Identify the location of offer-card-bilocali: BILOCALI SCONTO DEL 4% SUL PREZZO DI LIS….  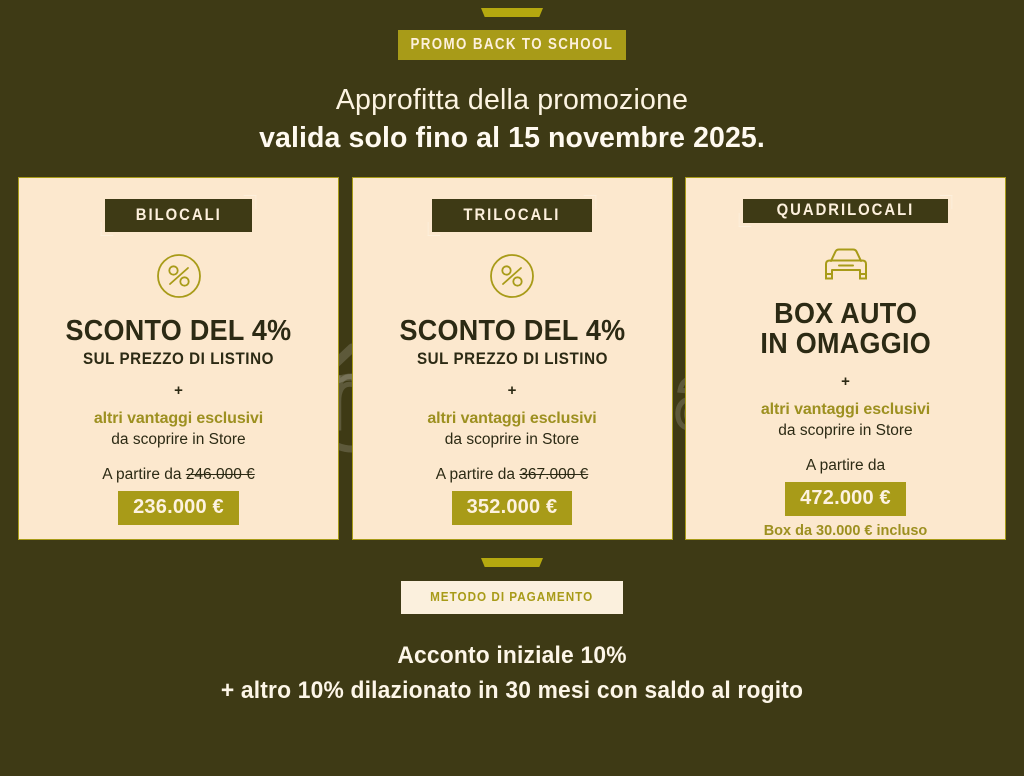
(178, 358).